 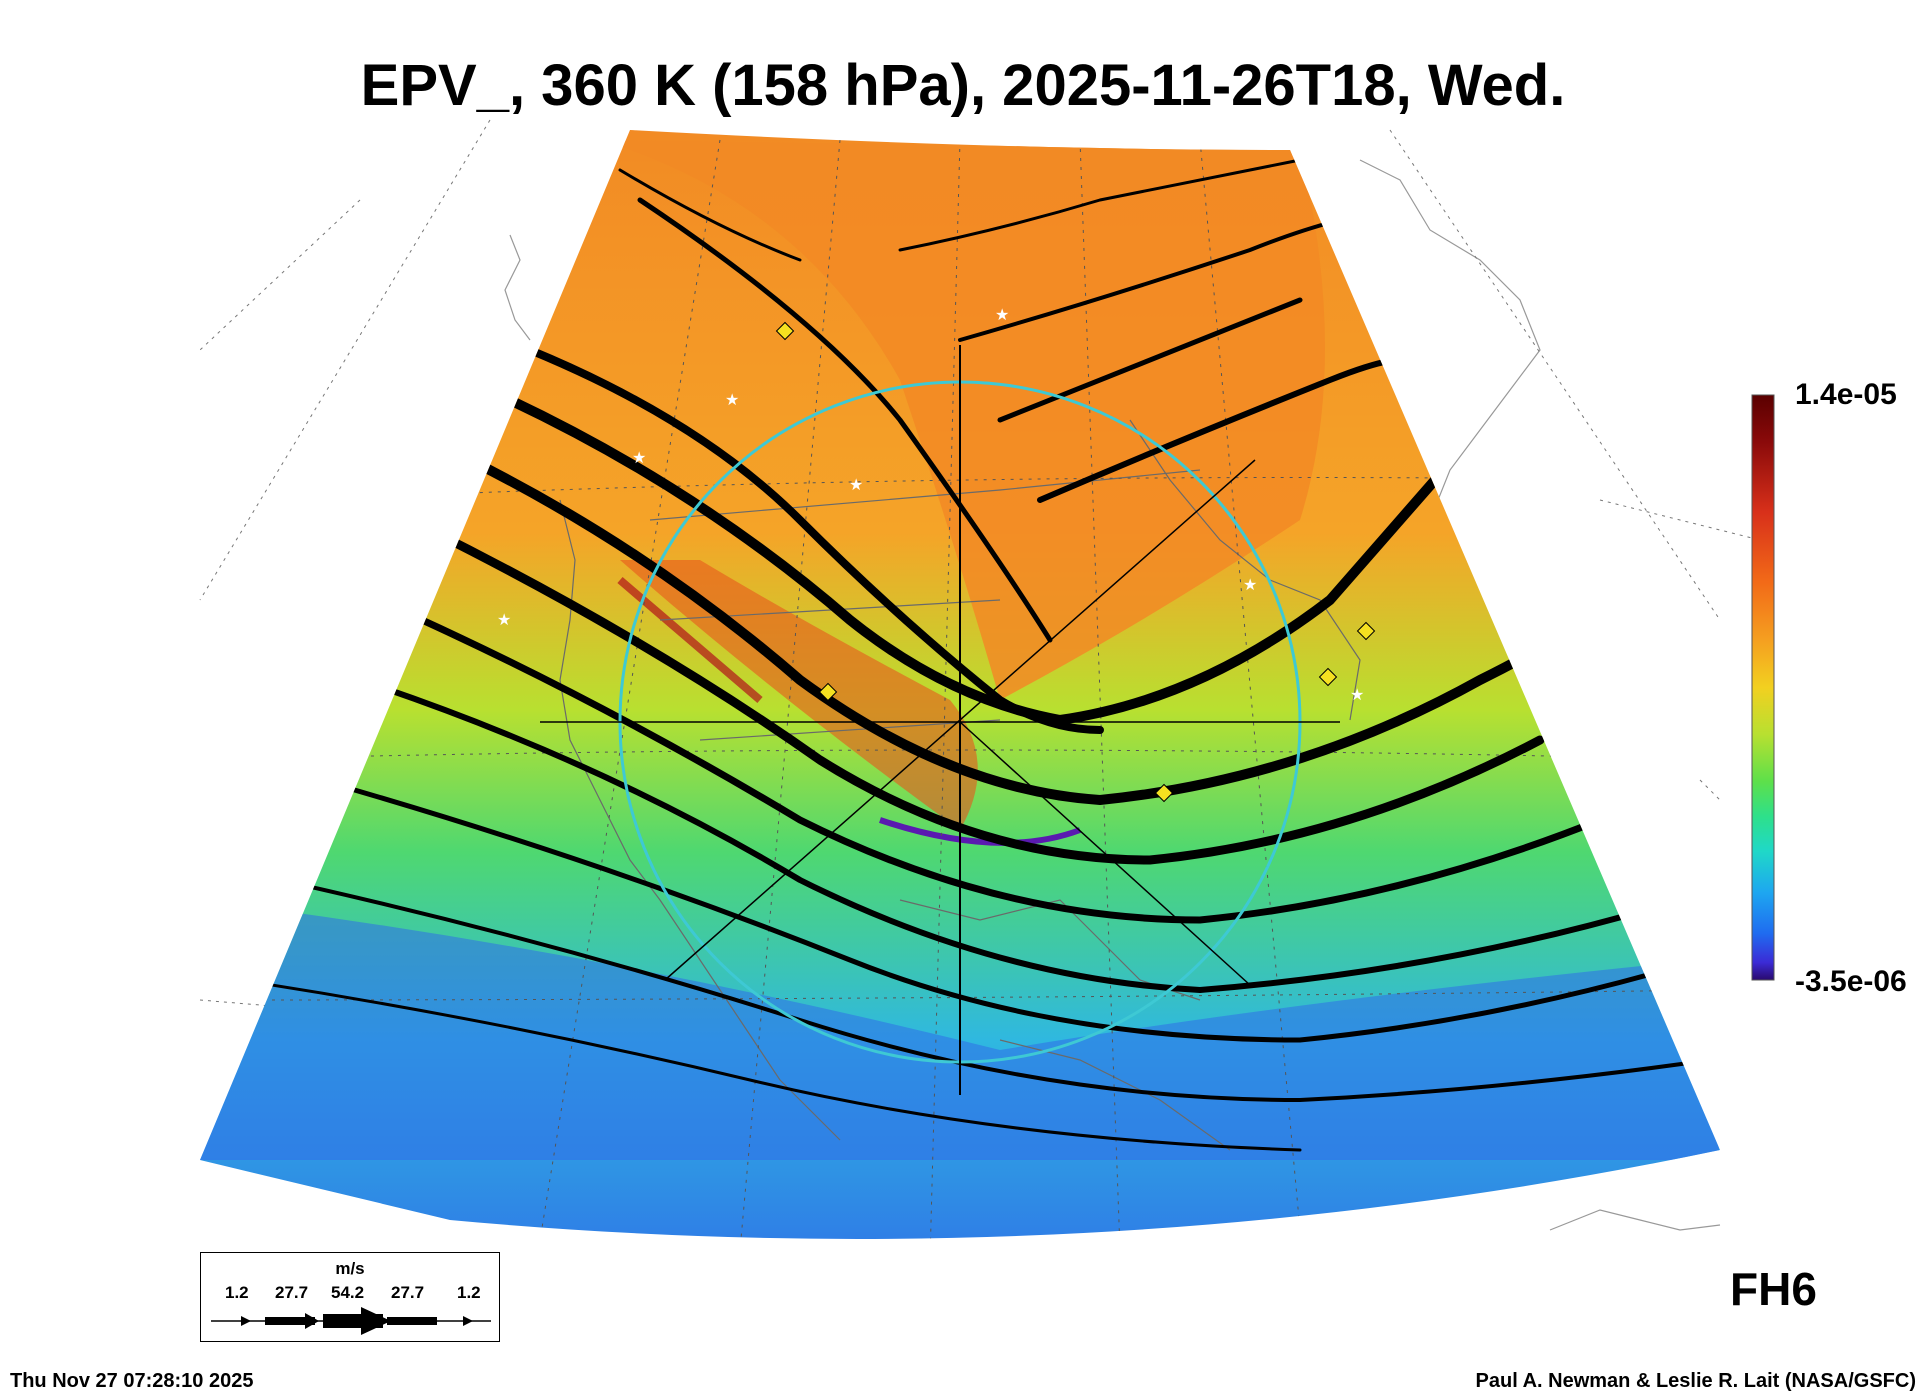 I want to click on legend-unit: m/s, so click(x=350, y=1268).